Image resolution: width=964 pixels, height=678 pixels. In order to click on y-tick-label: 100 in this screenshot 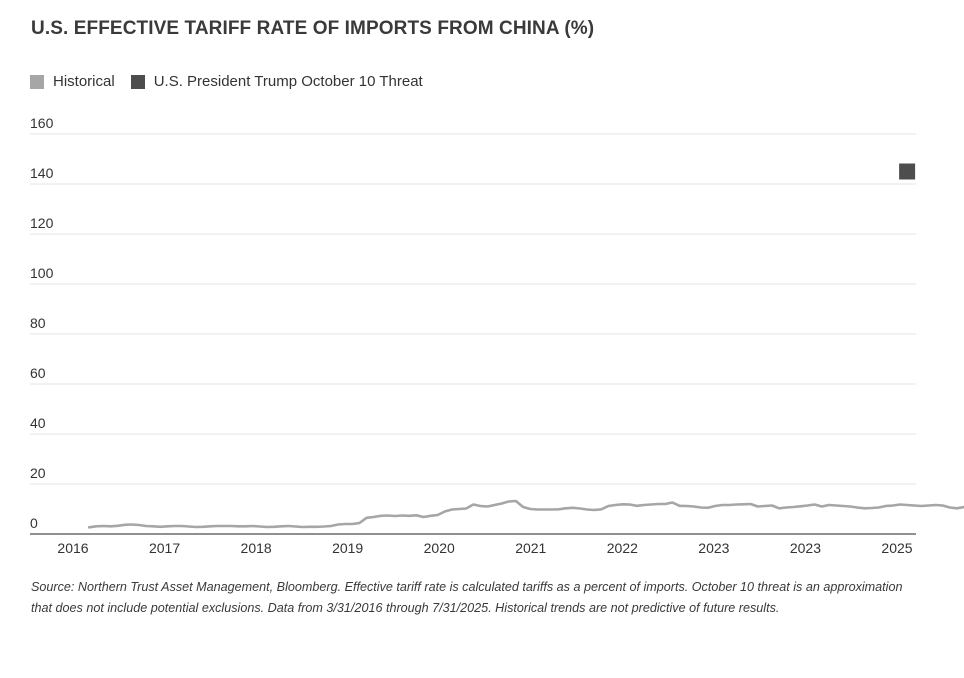, I will do `click(42, 273)`.